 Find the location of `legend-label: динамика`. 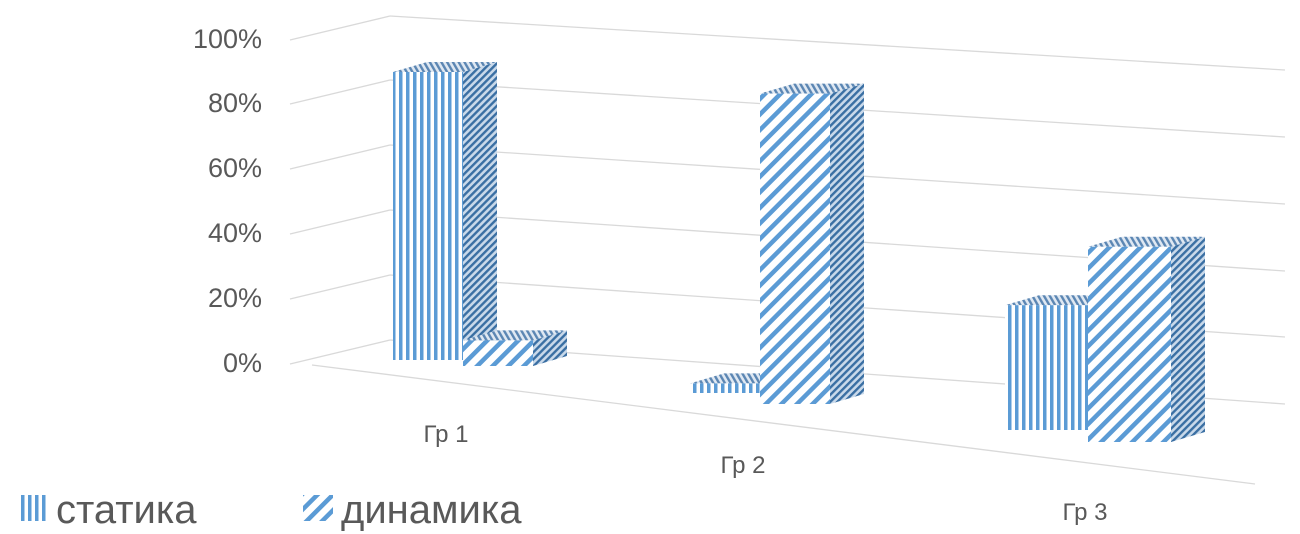

legend-label: динамика is located at coordinates (431, 510).